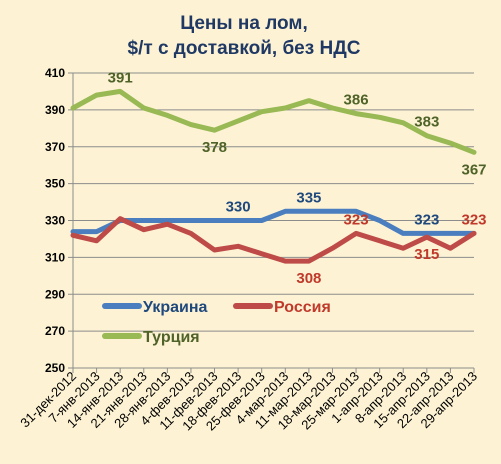 The image size is (501, 464). I want to click on data-label: 378, so click(214, 147).